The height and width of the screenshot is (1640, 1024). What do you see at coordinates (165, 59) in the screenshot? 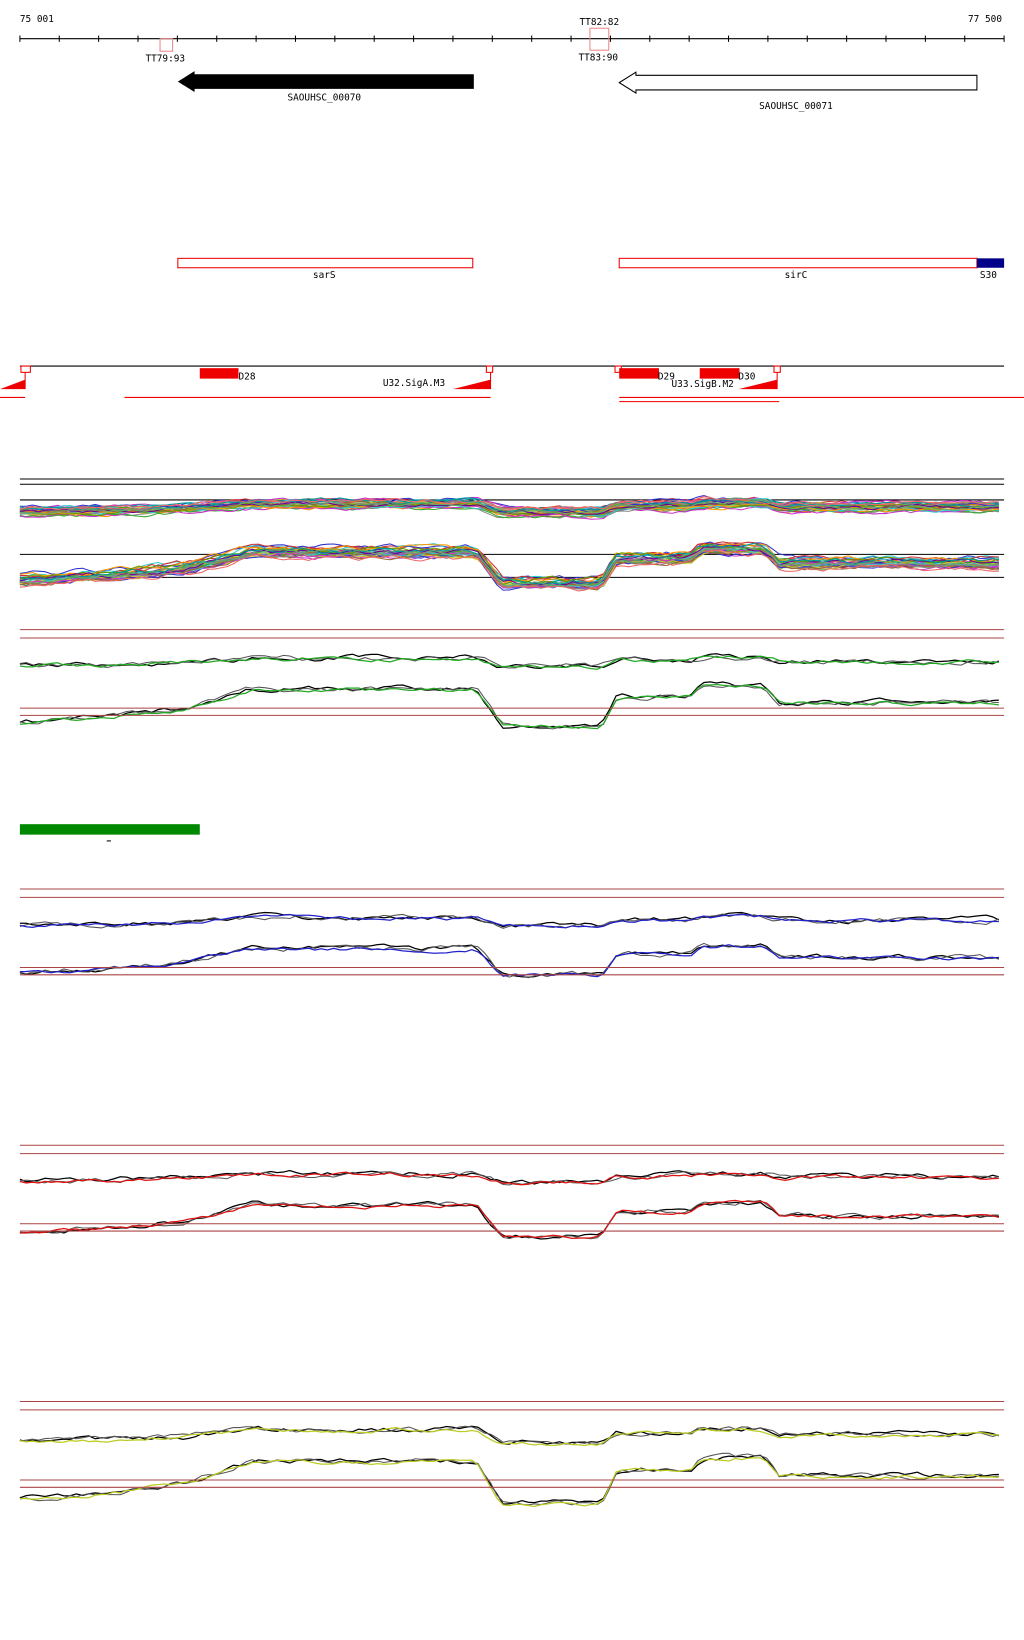
I see `terminator-label: TT79:93` at bounding box center [165, 59].